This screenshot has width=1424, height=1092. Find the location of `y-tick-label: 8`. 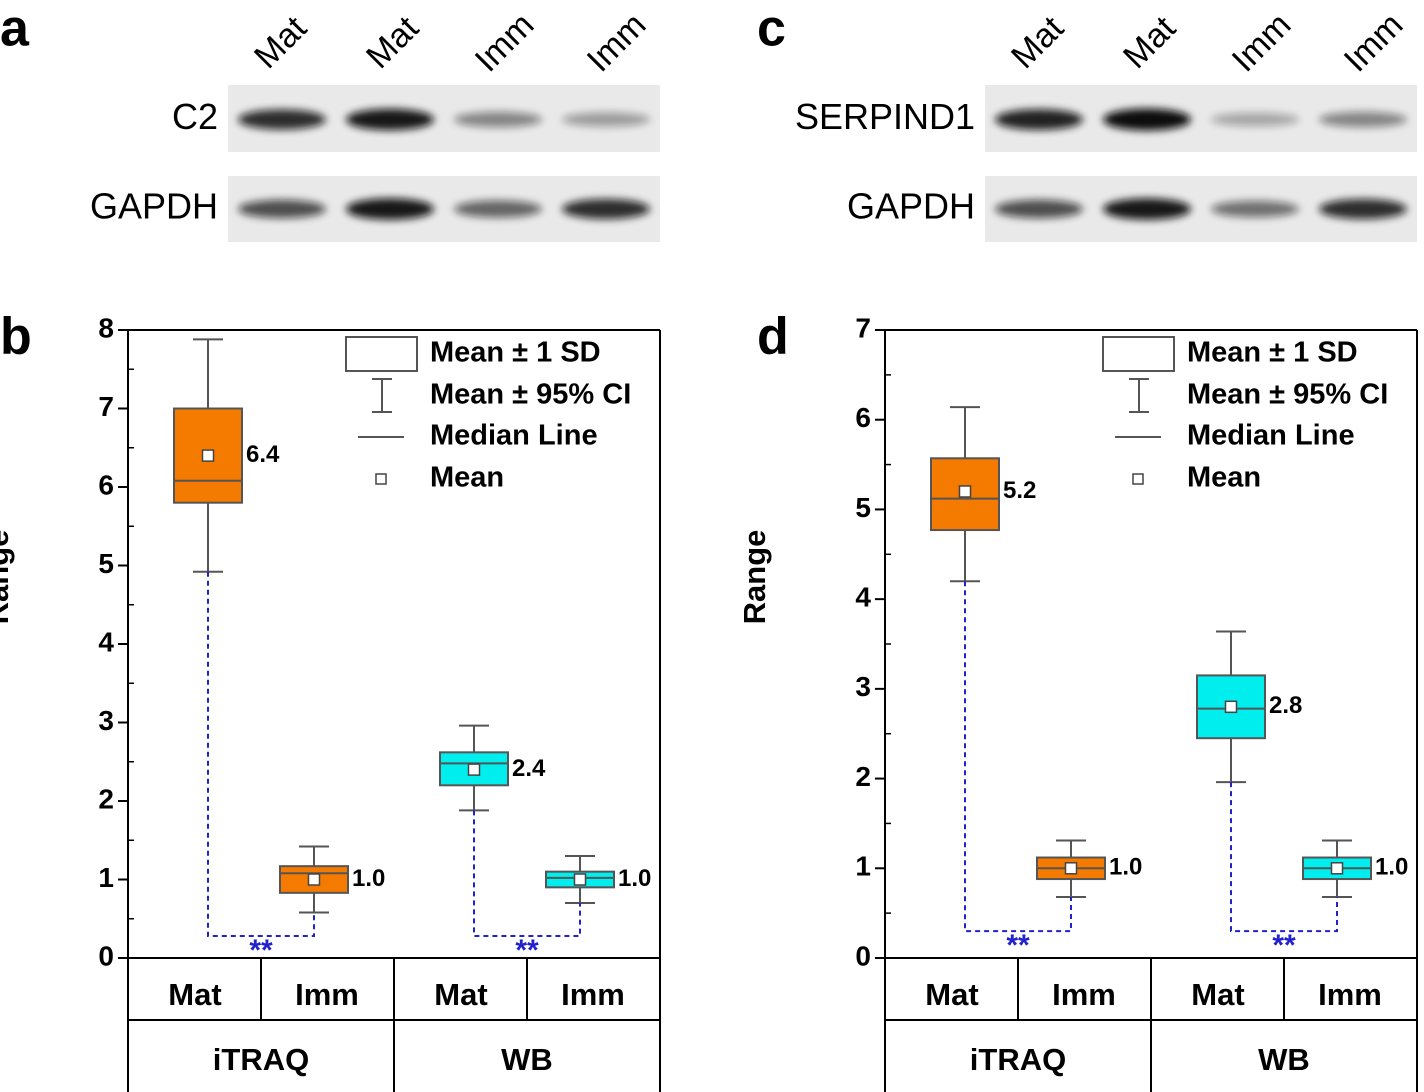

y-tick-label: 8 is located at coordinates (106, 327).